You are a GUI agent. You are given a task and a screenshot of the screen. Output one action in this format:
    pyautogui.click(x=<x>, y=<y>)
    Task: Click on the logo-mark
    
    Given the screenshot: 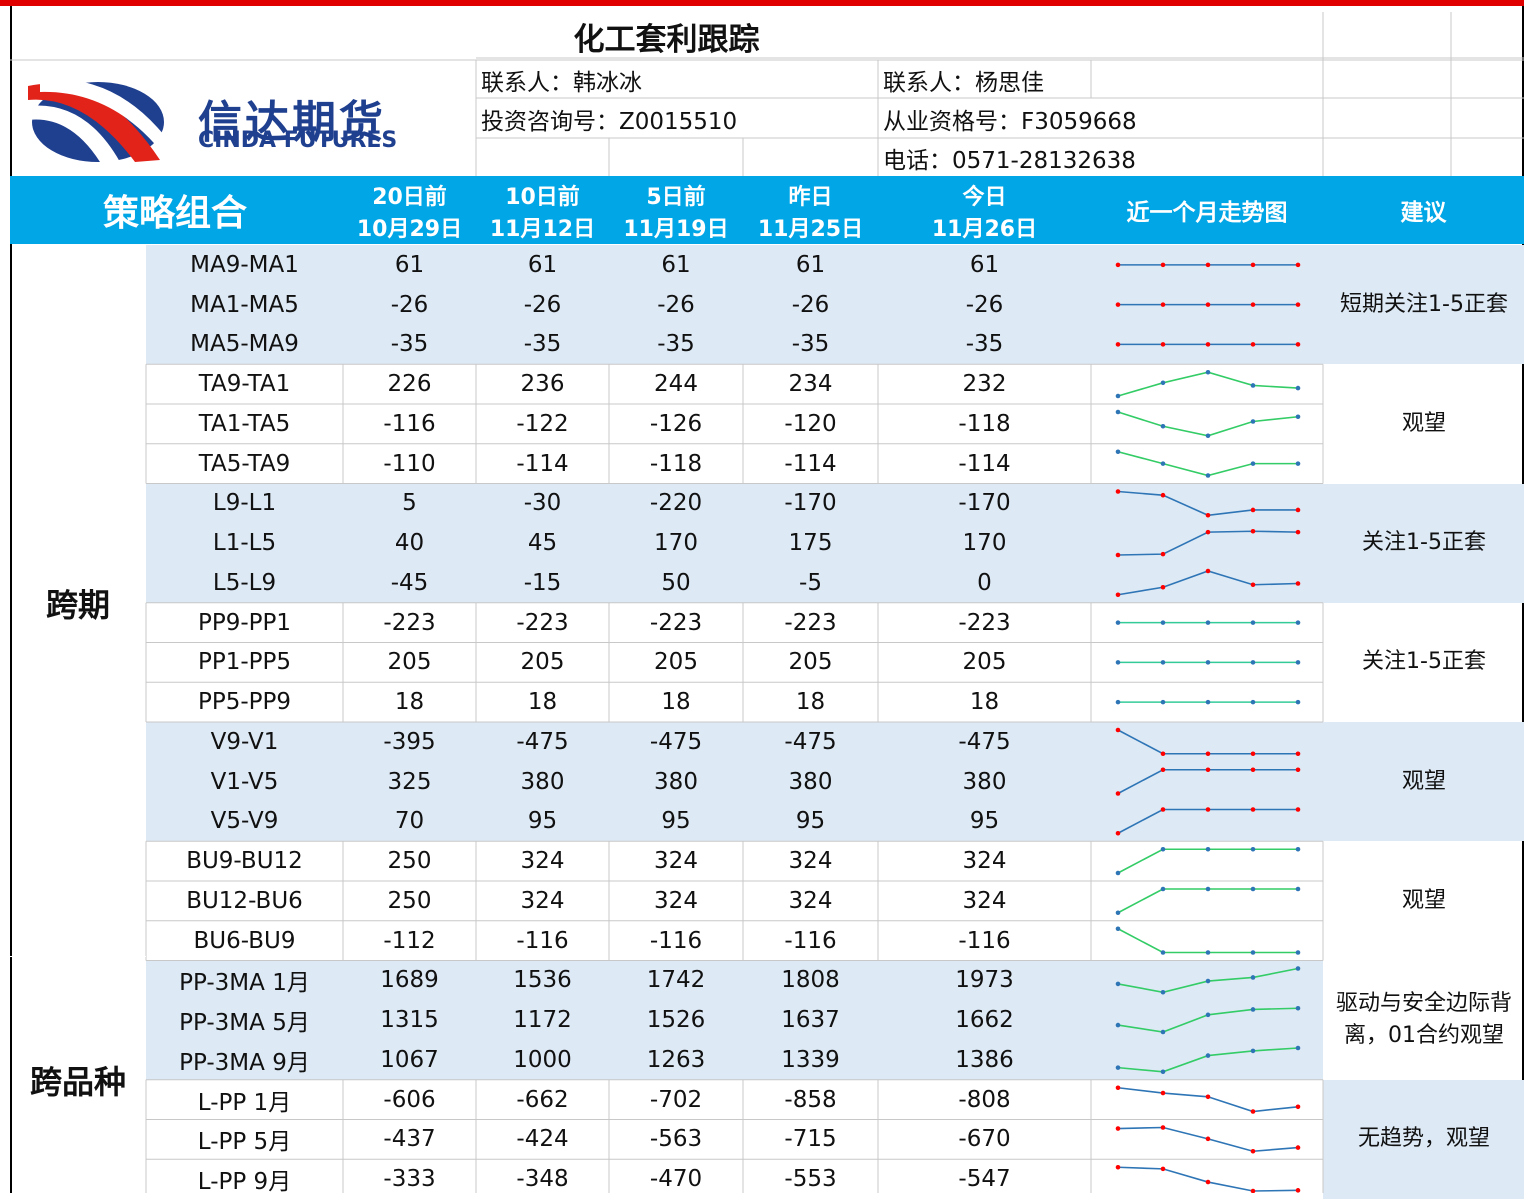 What is the action you would take?
    pyautogui.click(x=98, y=120)
    